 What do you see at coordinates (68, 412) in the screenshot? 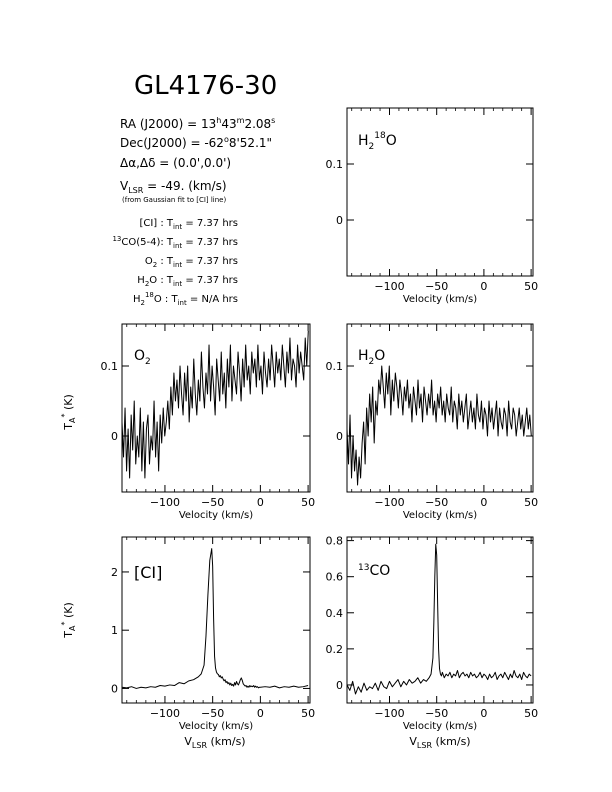
I see `ylabel-o2: TA* (K)` at bounding box center [68, 412].